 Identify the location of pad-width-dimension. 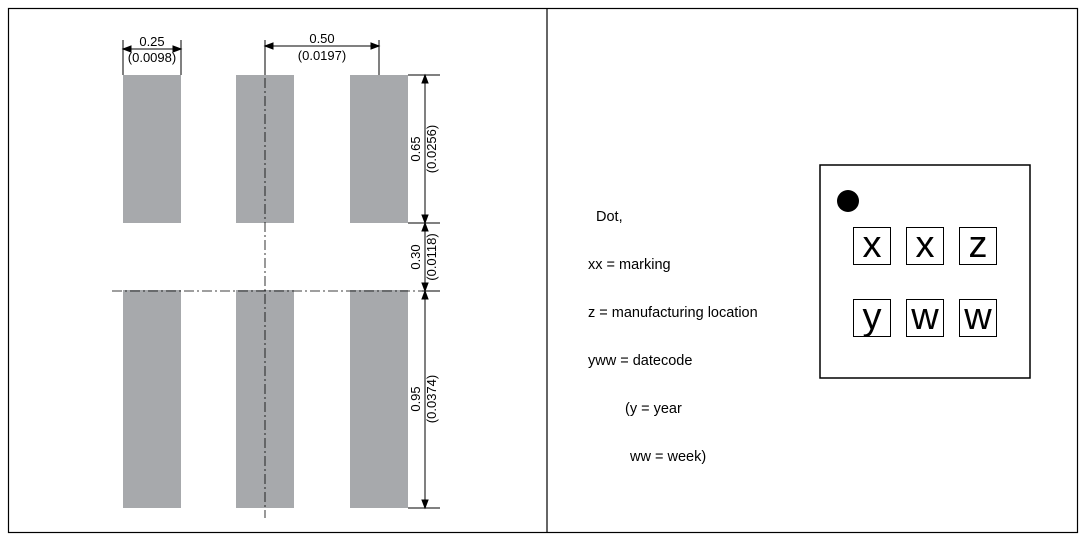
(152, 57).